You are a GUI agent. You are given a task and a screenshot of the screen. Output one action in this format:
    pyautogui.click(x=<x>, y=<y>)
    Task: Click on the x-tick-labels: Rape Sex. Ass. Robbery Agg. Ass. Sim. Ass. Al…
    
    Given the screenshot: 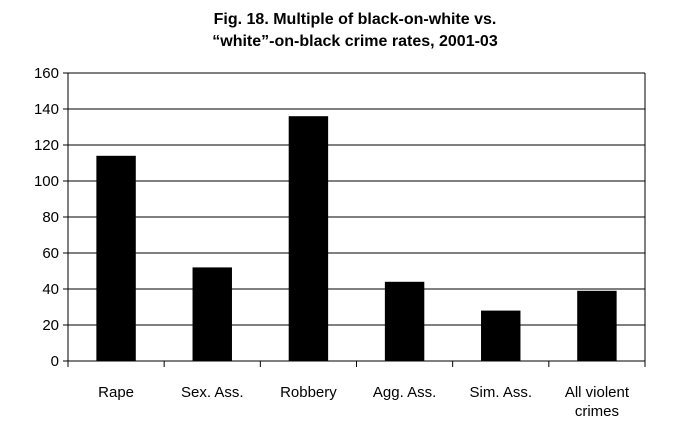 What is the action you would take?
    pyautogui.click(x=364, y=402)
    